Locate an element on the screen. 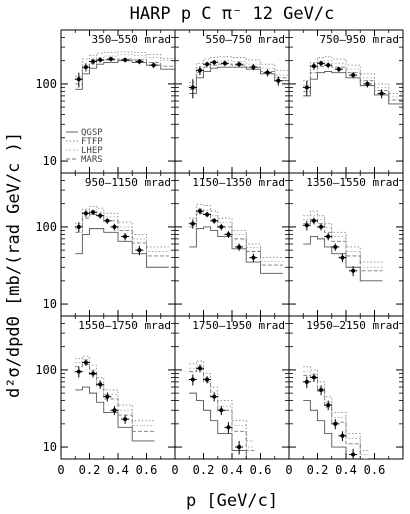 Image resolution: width=410 pixels, height=514 pixels. x-tick-label: 0 is located at coordinates (288, 470).